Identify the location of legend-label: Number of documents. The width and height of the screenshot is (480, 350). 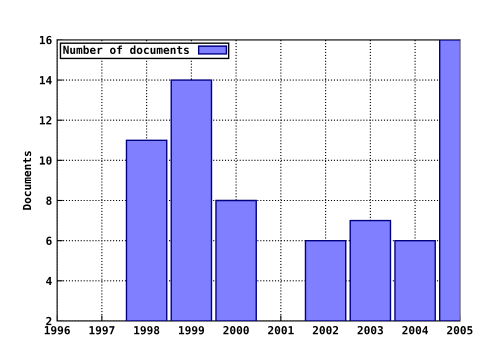
(126, 49).